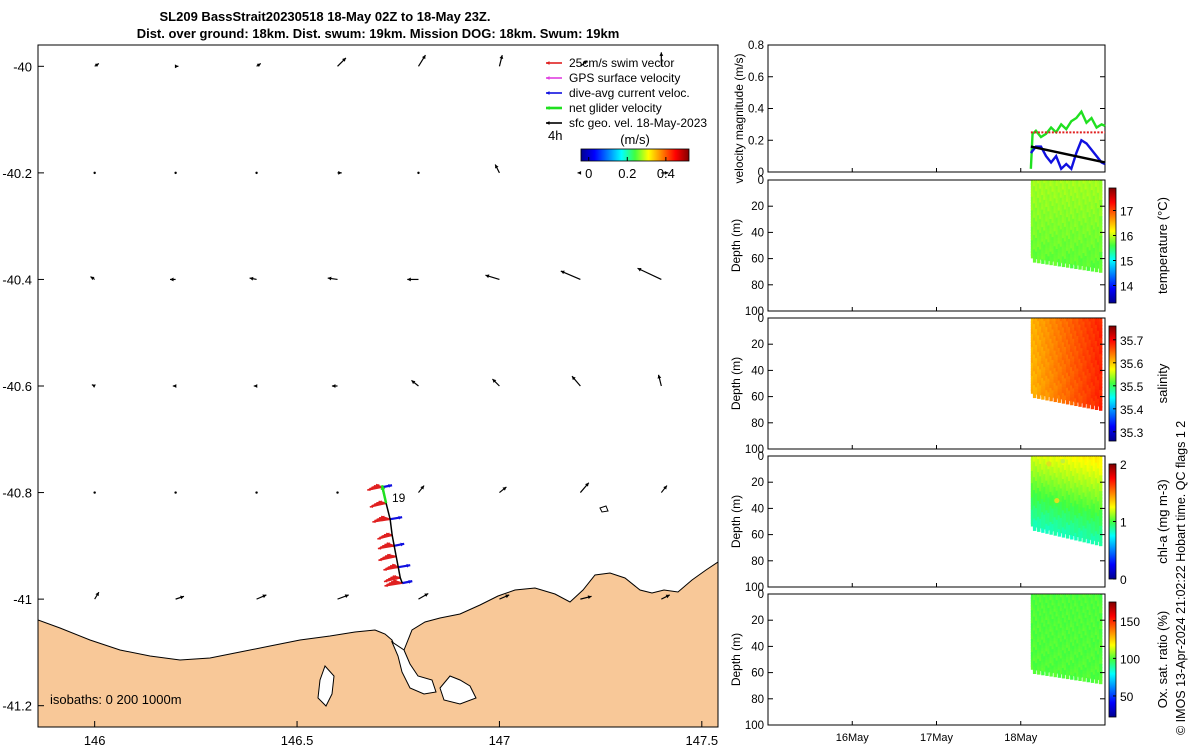  Describe the element at coordinates (255, 386) in the screenshot. I see `geo-vector-head` at that location.